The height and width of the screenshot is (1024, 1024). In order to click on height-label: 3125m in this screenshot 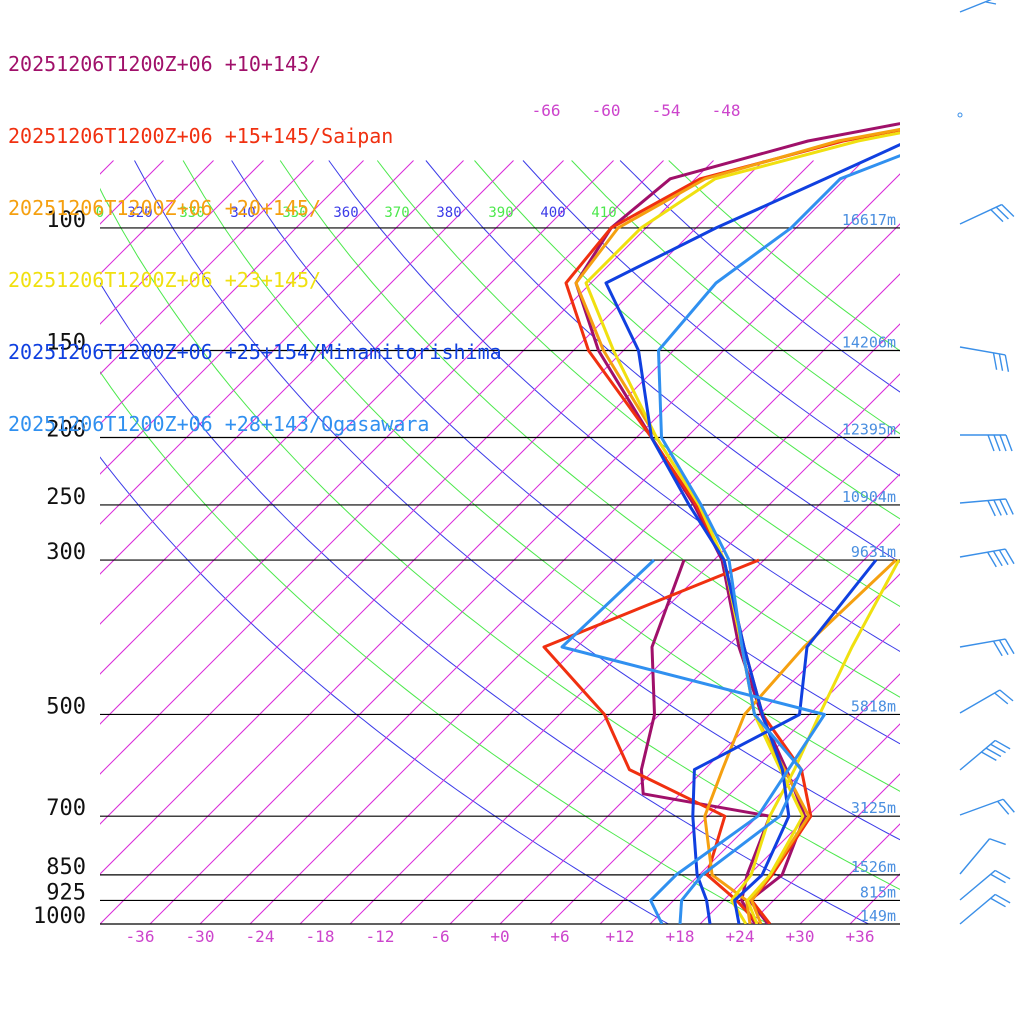, I will do `click(873, 808)`.